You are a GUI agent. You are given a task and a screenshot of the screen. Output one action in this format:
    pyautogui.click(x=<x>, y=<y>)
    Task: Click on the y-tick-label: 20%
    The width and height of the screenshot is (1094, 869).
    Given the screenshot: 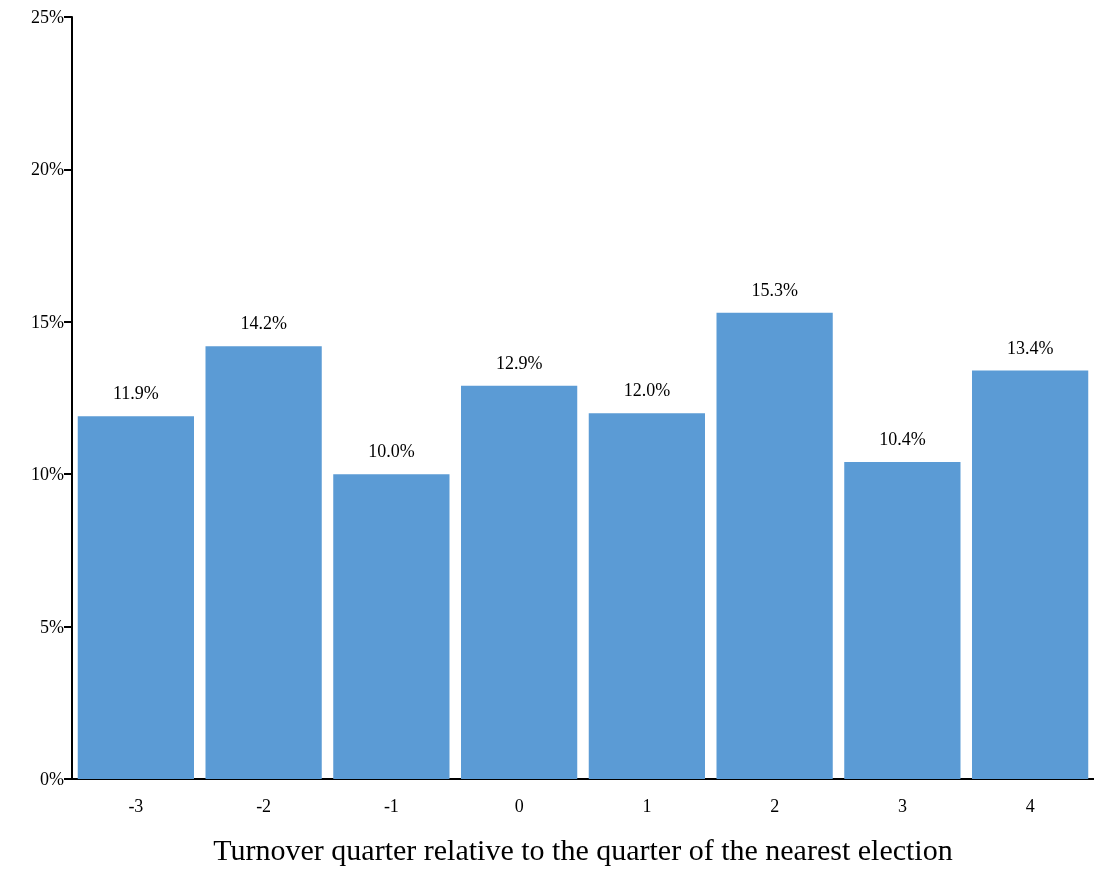 What is the action you would take?
    pyautogui.click(x=47, y=169)
    